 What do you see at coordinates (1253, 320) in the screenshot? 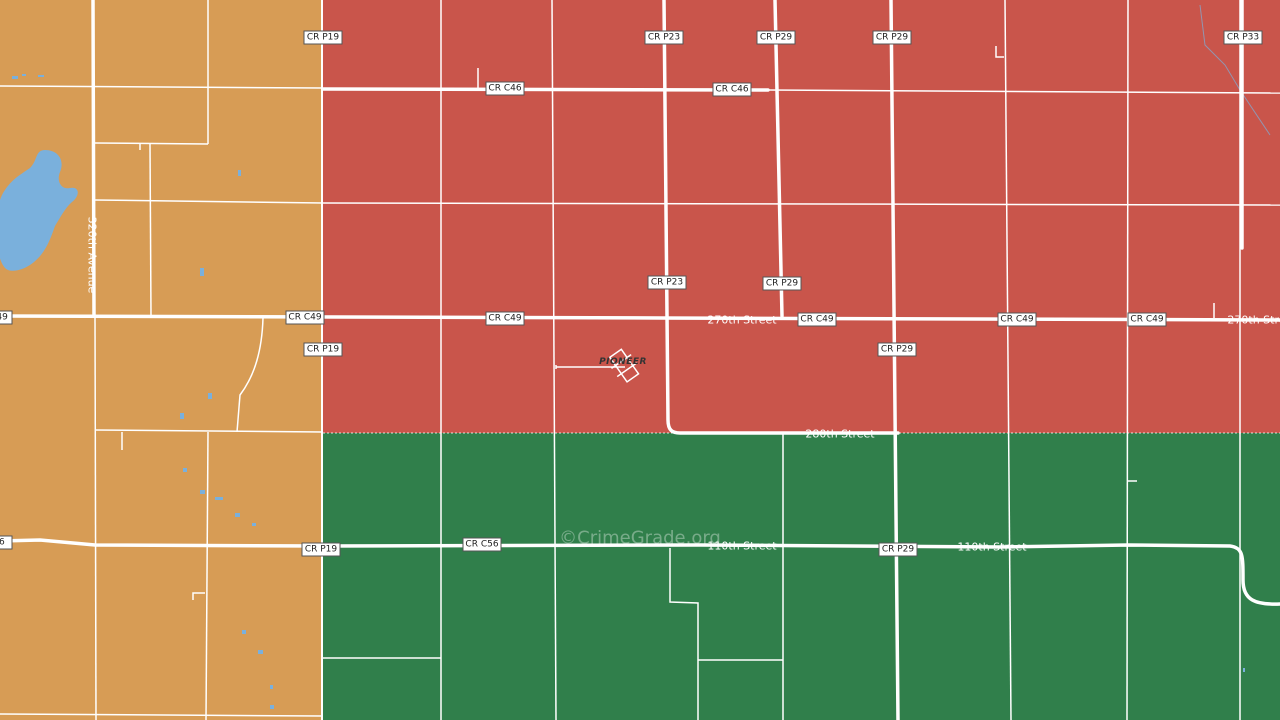
I see `street-label-270th-street-edge: 270th Street` at bounding box center [1253, 320].